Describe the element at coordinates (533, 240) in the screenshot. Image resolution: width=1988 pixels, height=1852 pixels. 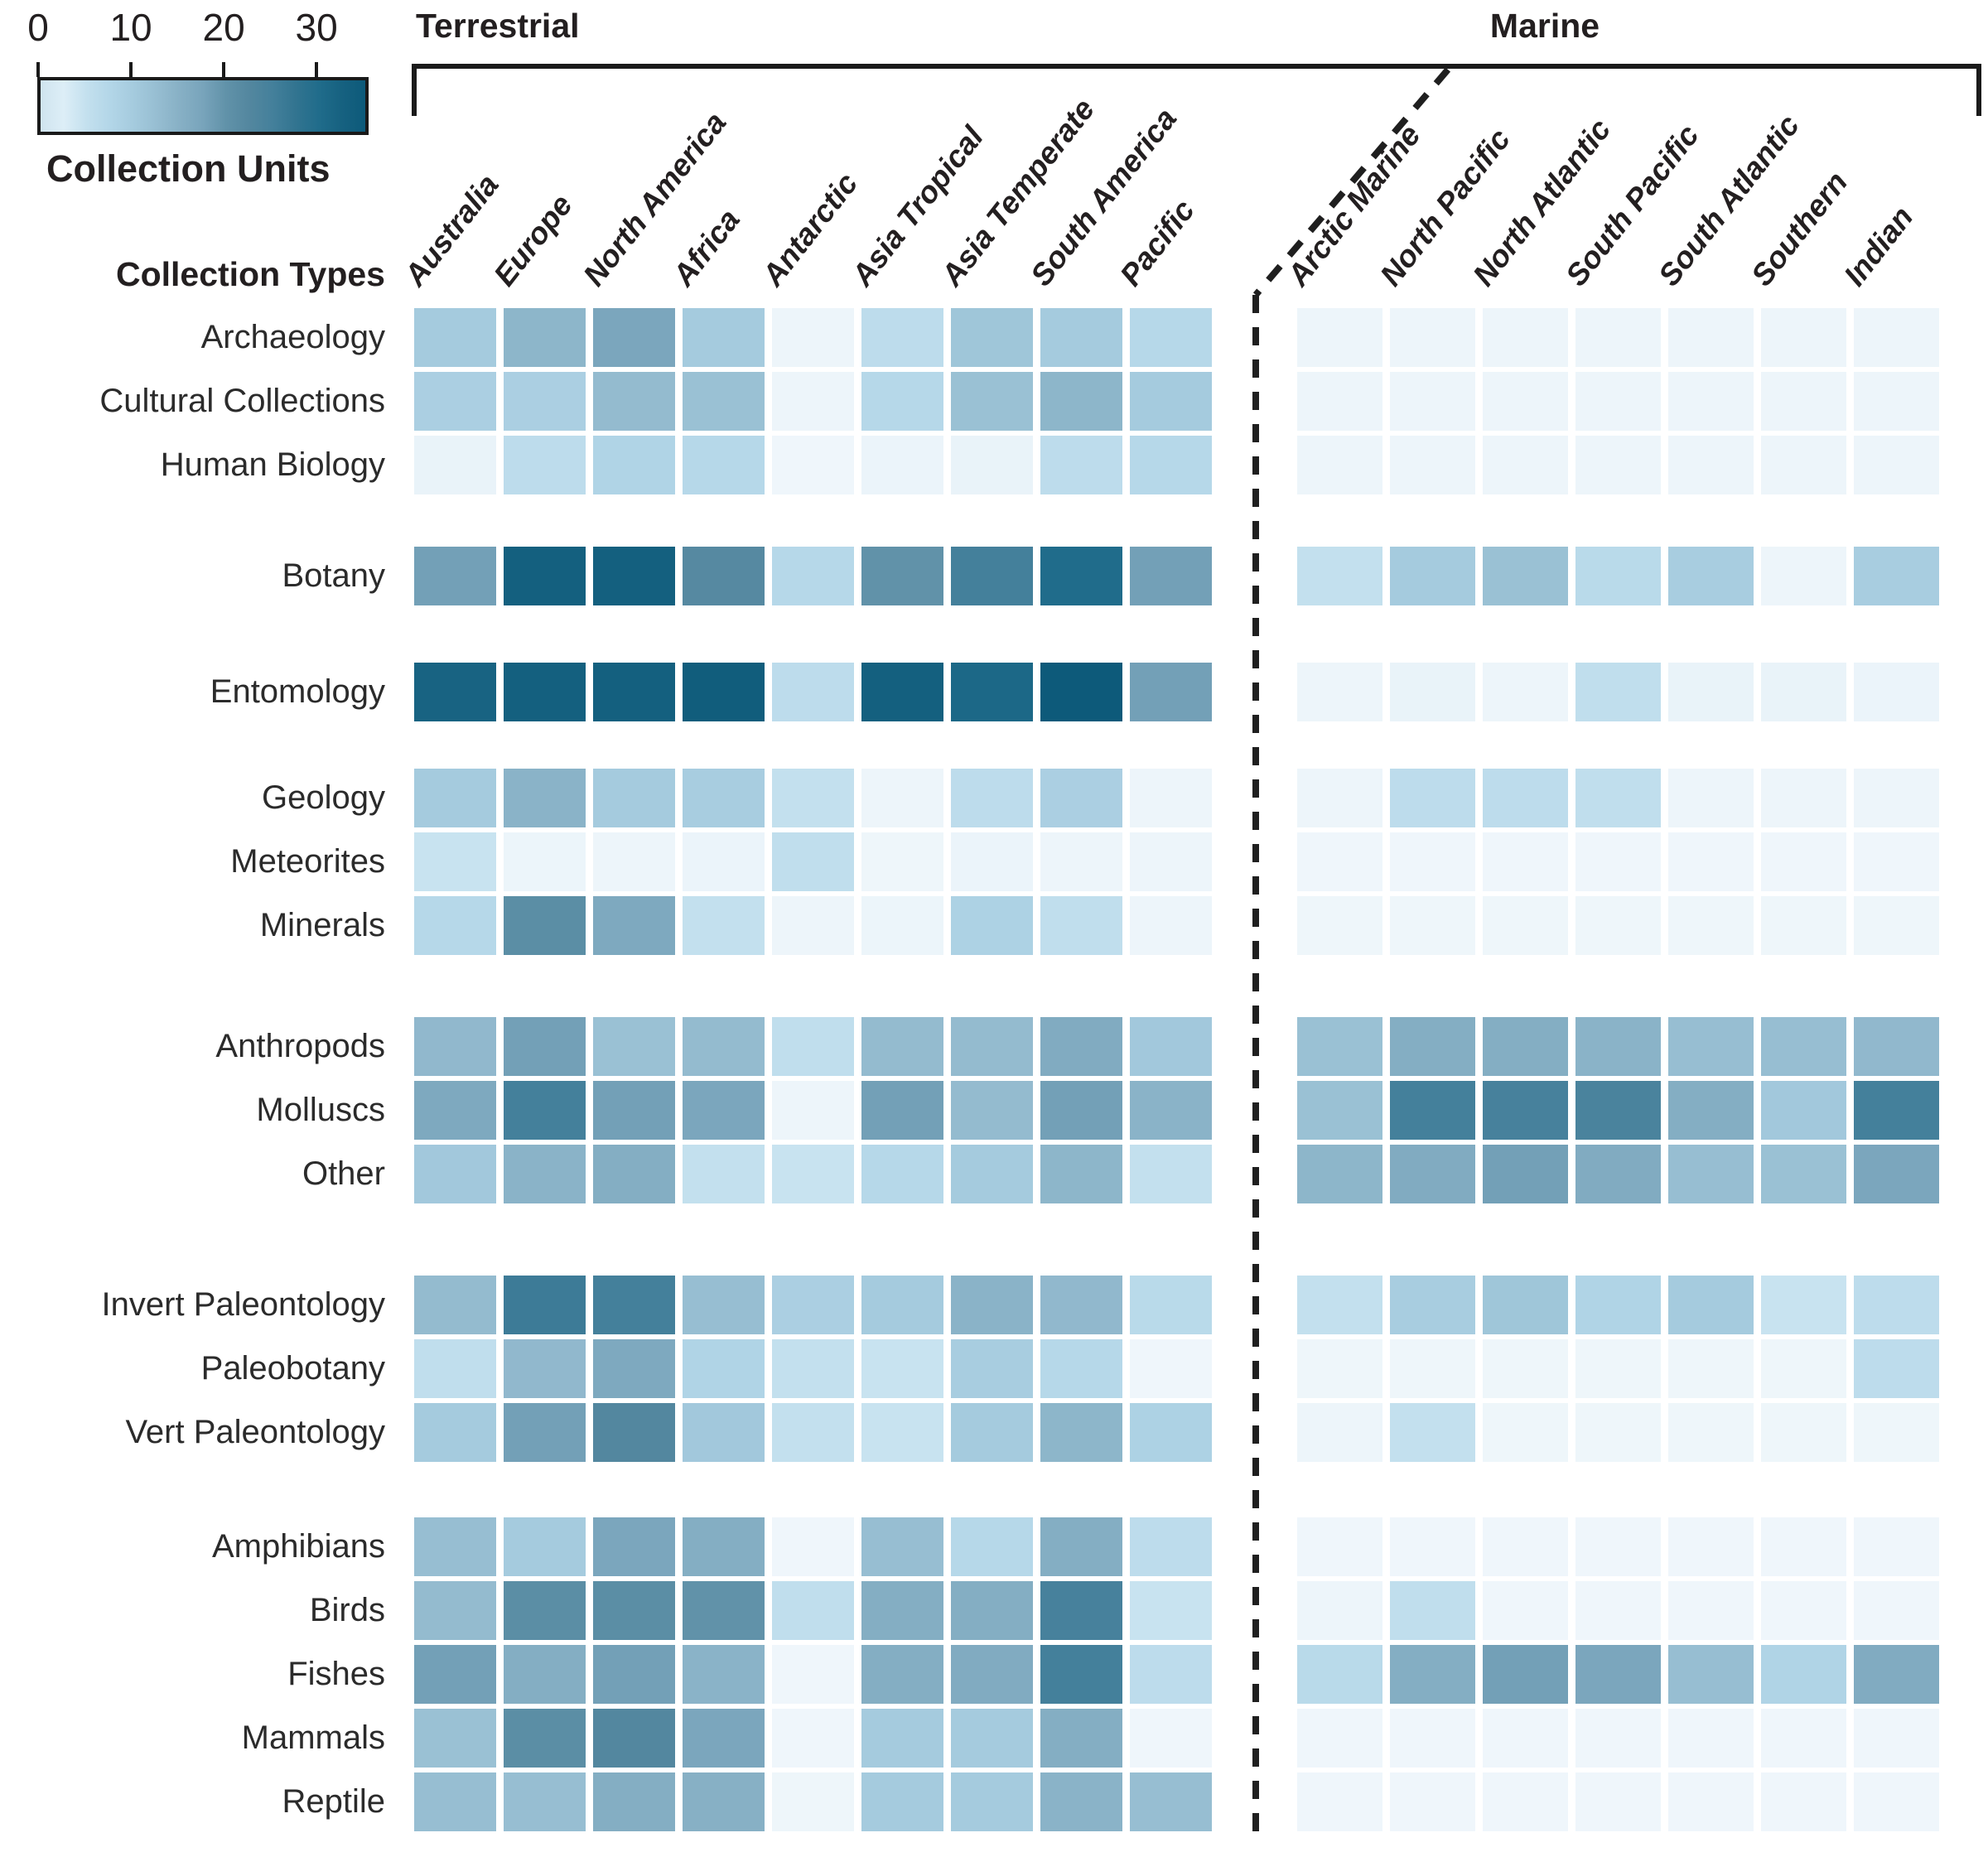
I see `terrestrial-column-label: Europe` at that location.